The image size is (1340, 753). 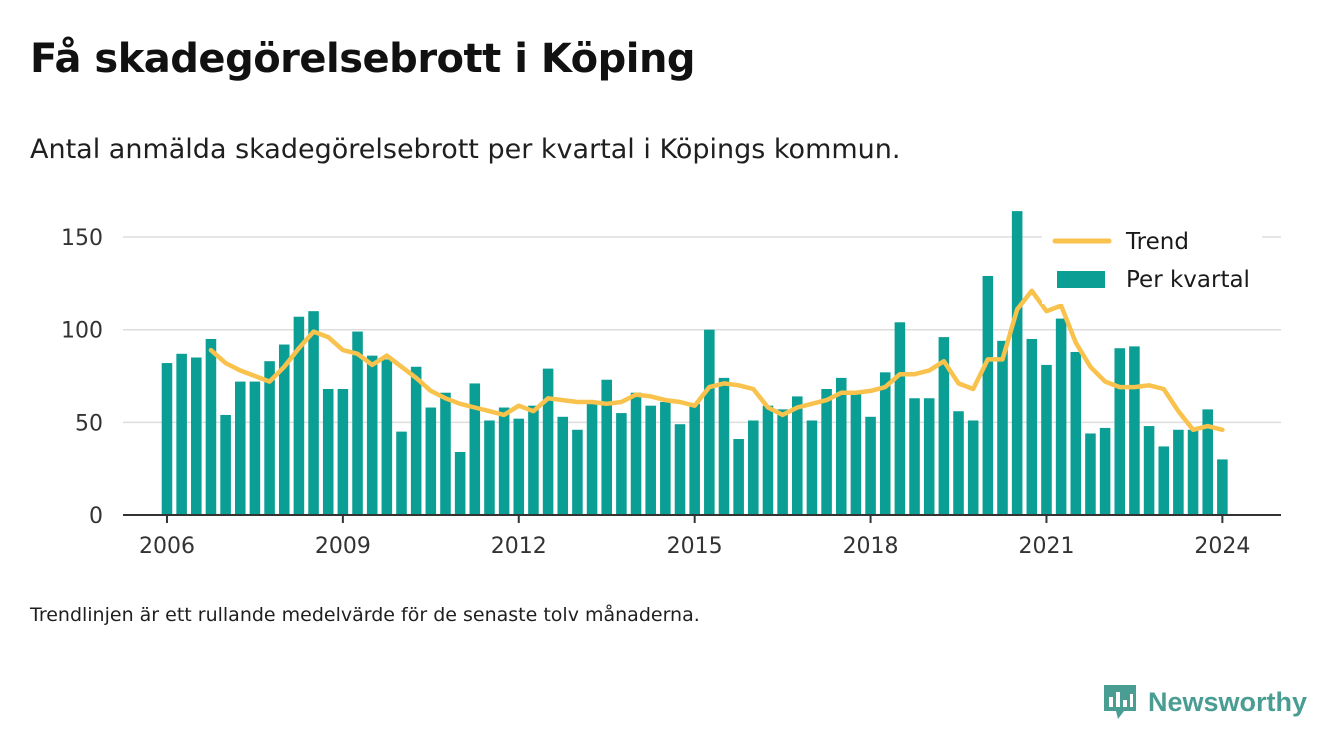 What do you see at coordinates (96, 516) in the screenshot?
I see `y-tick-label: 0` at bounding box center [96, 516].